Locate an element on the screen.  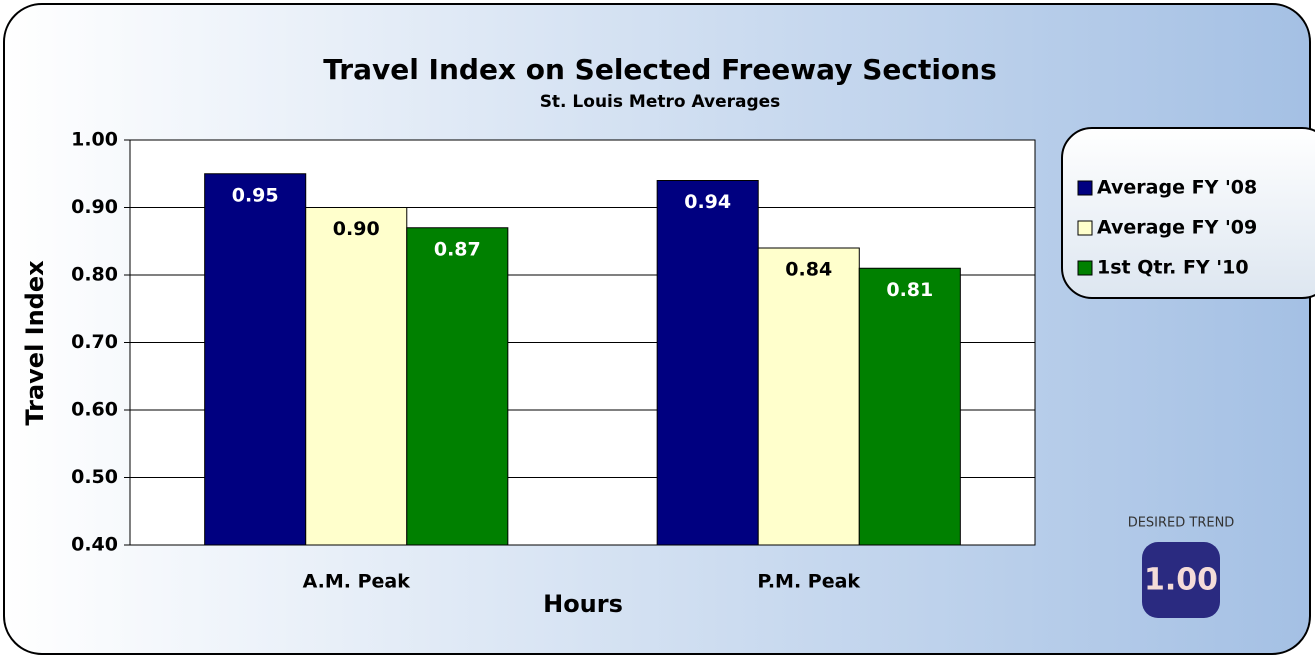
legend-label: 1st Qtr. FY '10 is located at coordinates (1173, 268).